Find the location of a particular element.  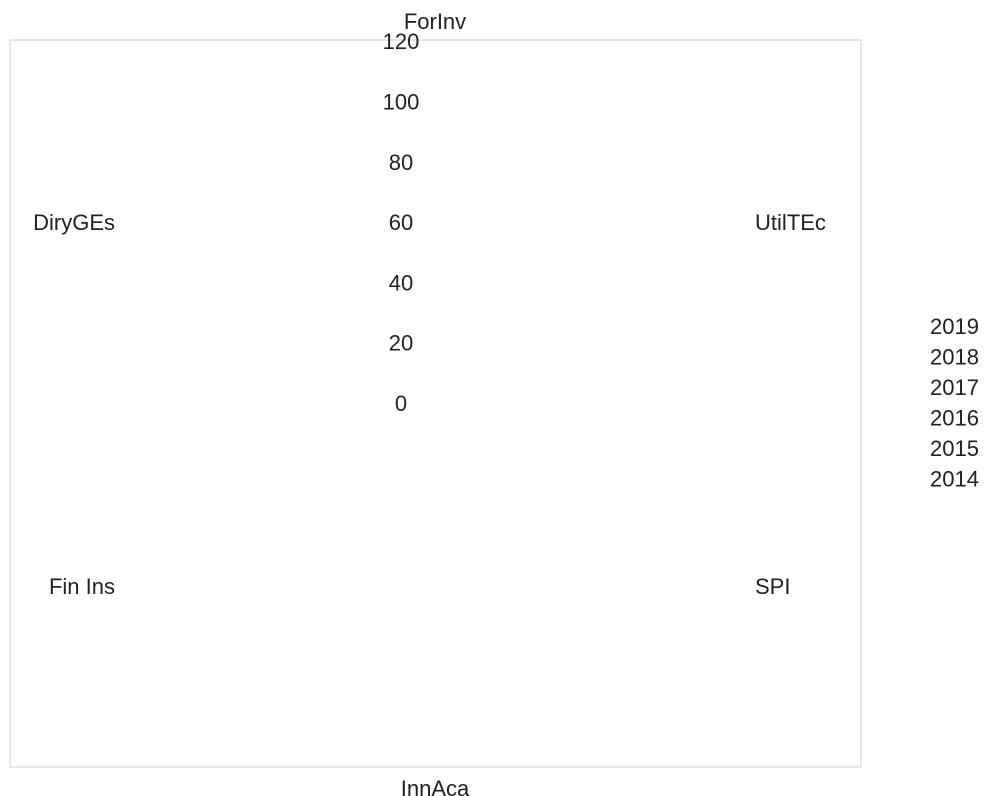

tick-label-80: 80 is located at coordinates (401, 162).